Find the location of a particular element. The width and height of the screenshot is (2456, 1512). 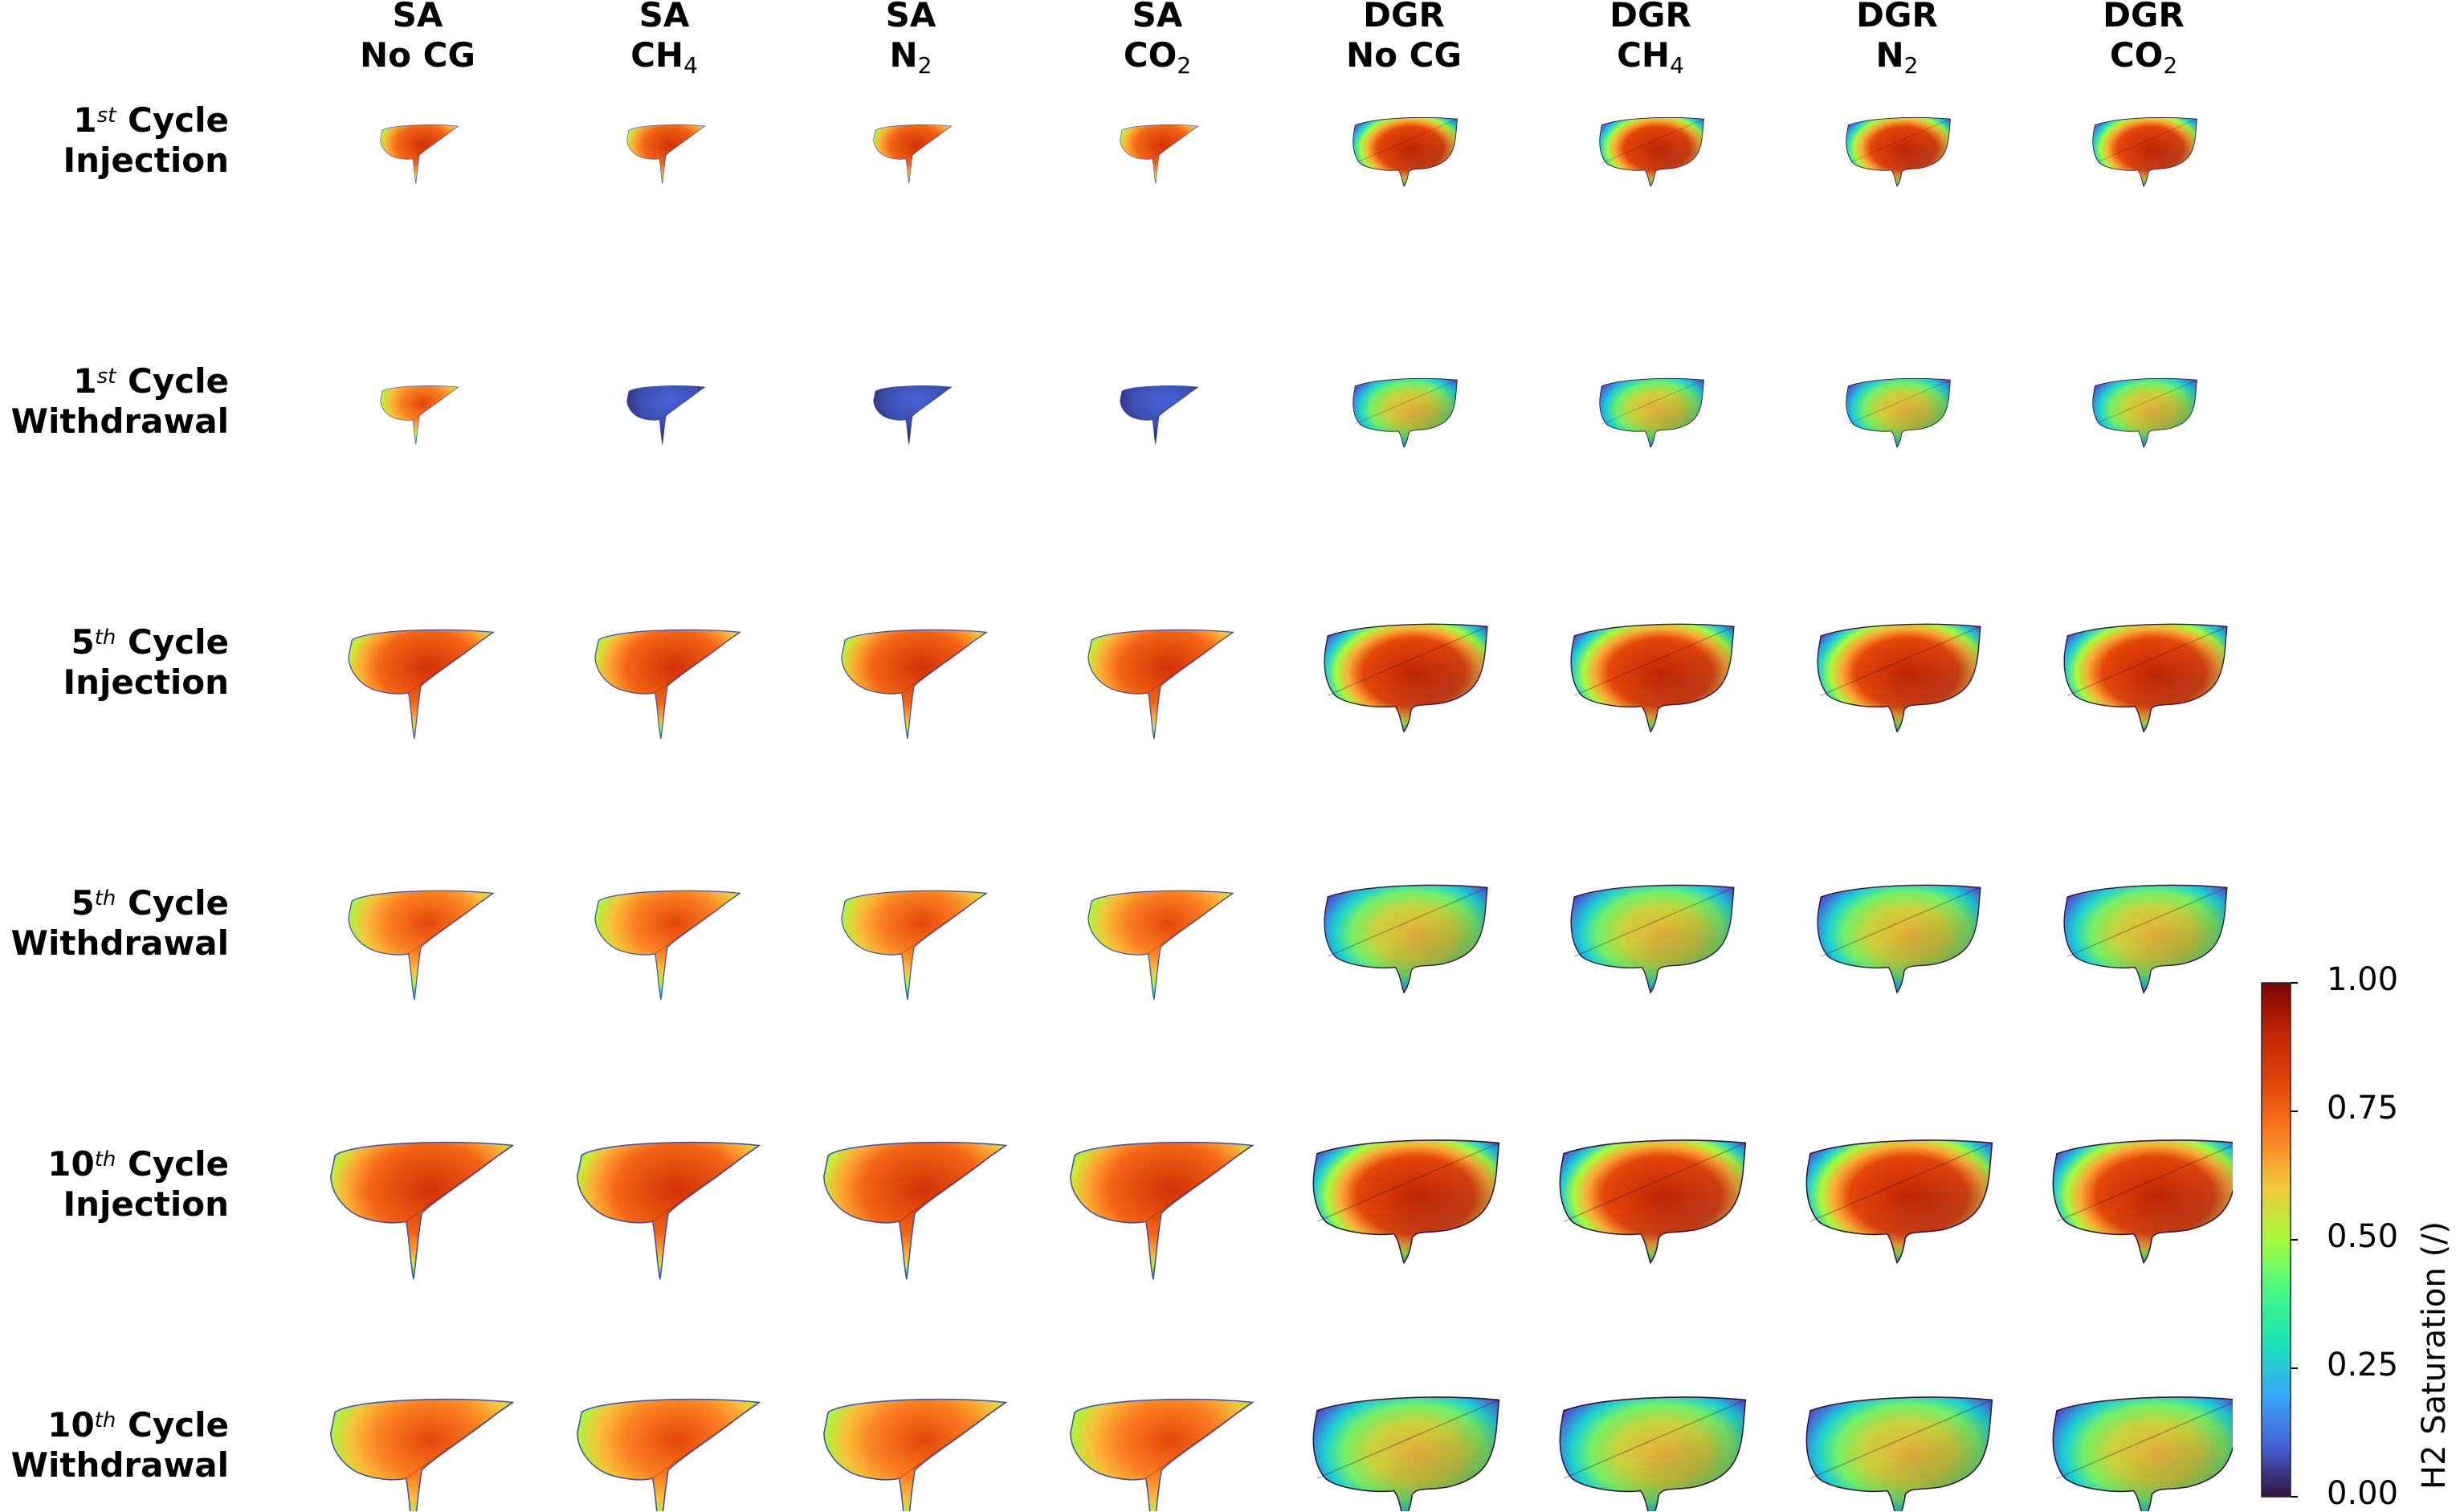

column-header: DGR No CG is located at coordinates (1404, 38).